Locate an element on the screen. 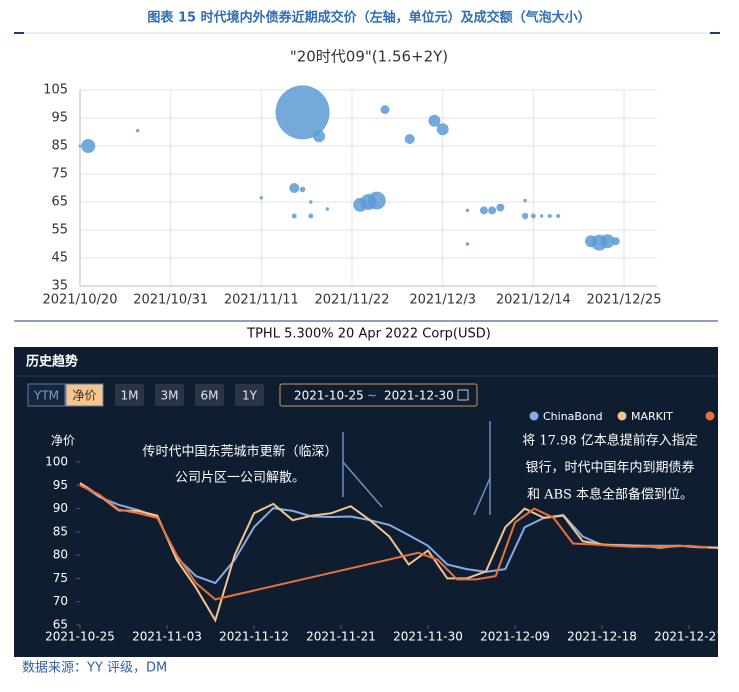 This screenshot has height=692, width=739. range-label: 1Y is located at coordinates (250, 396).